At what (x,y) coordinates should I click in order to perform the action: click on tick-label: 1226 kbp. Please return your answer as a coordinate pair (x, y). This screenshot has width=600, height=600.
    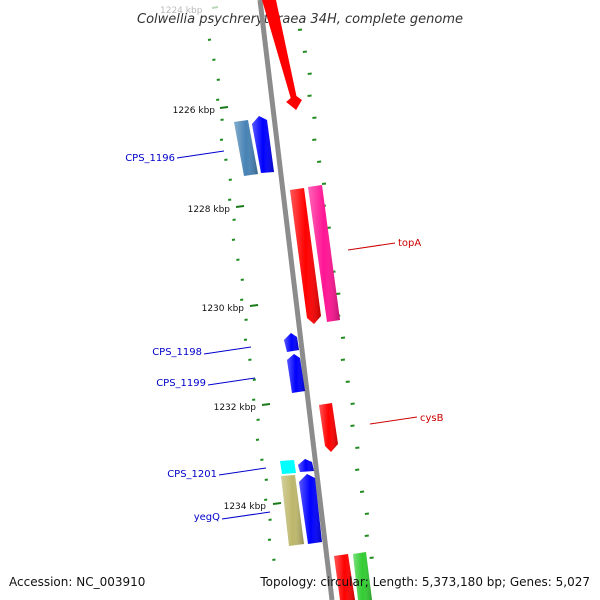
    Looking at the image, I should click on (194, 111).